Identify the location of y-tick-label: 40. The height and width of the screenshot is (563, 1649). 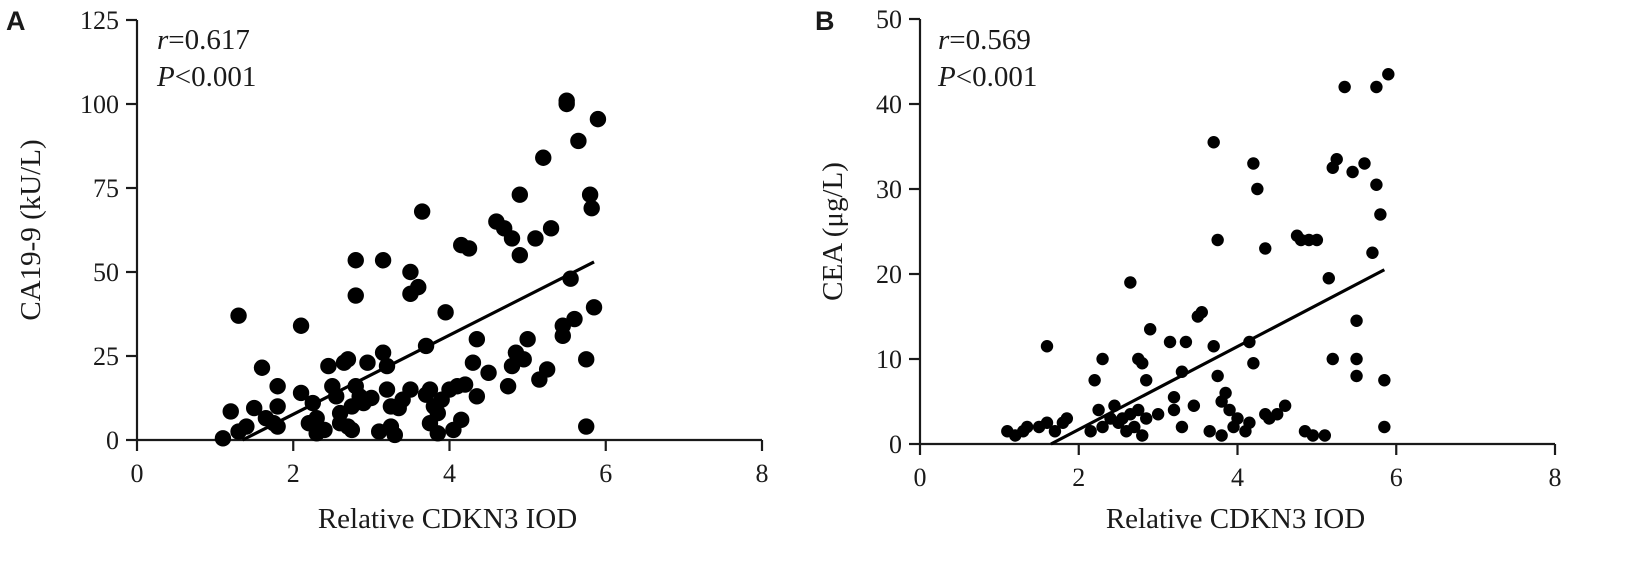
(889, 104).